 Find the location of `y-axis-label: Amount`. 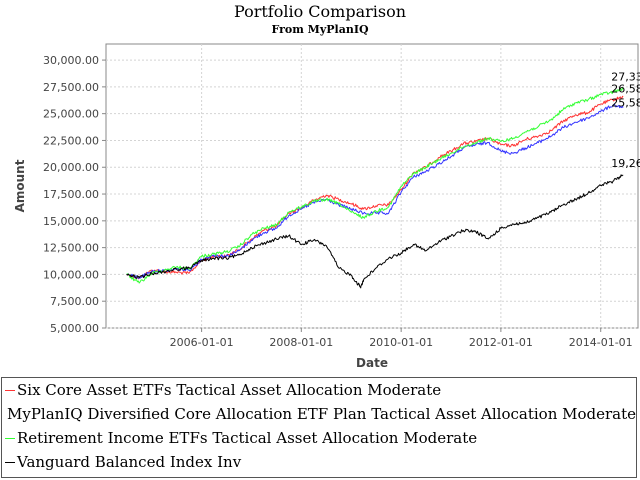

y-axis-label: Amount is located at coordinates (20, 185).